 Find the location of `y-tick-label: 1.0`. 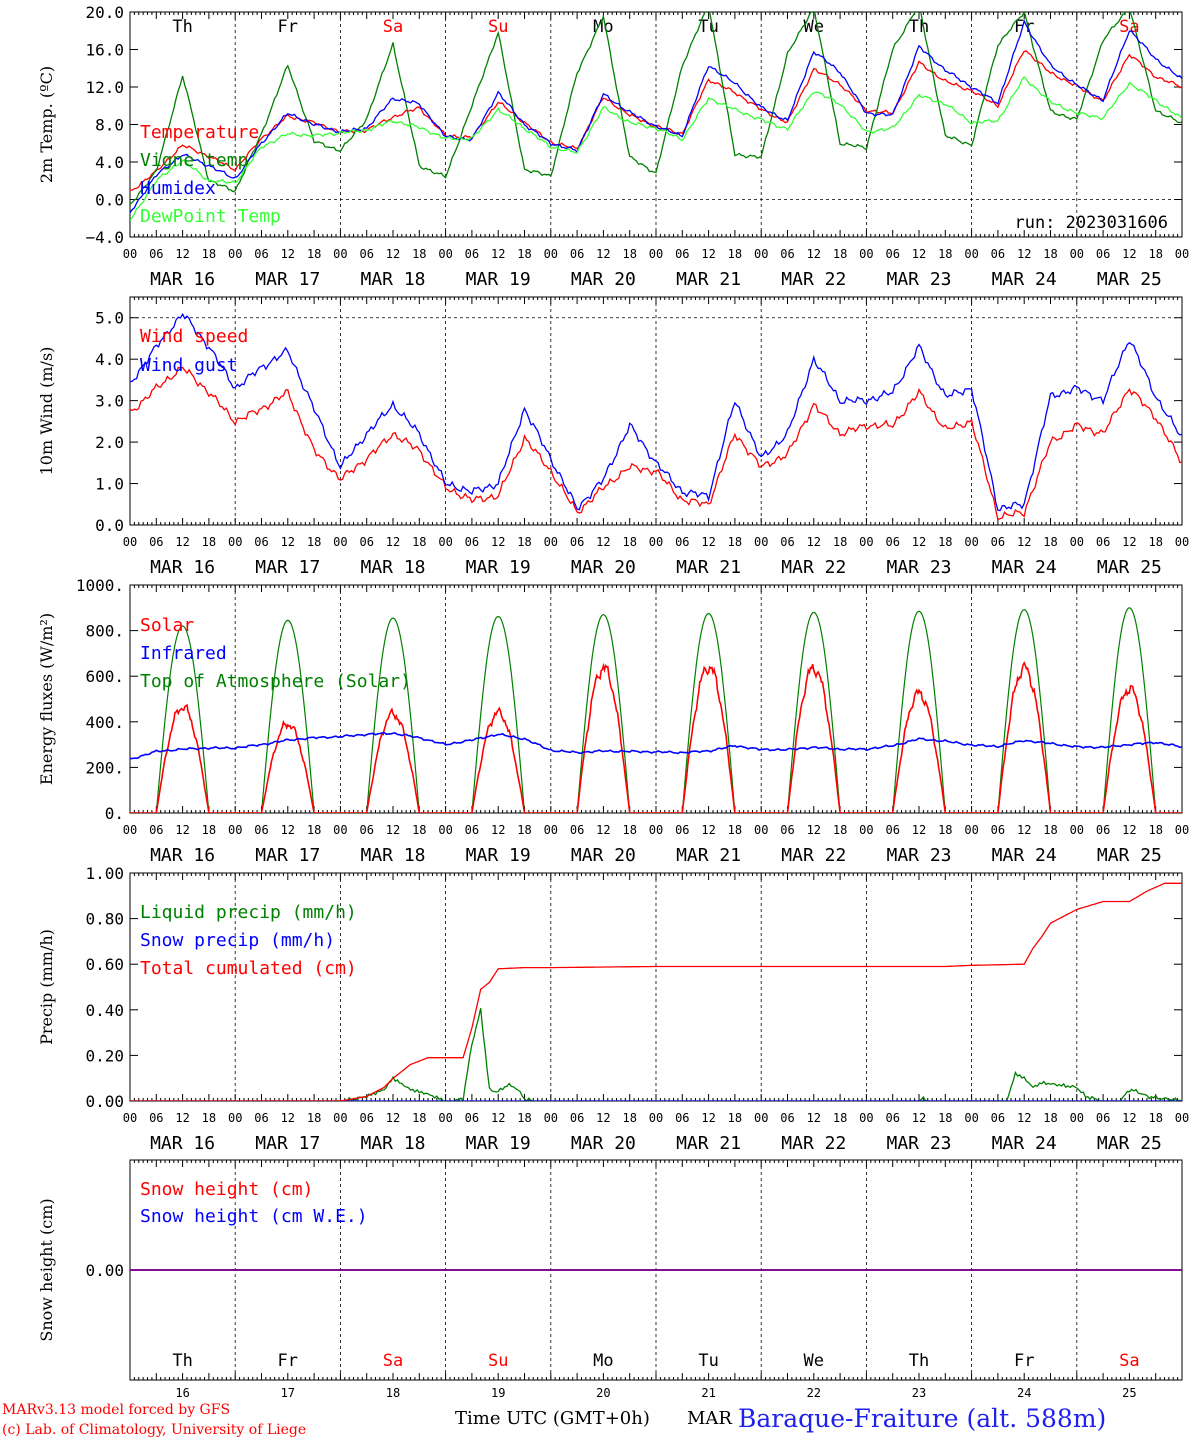

y-tick-label: 1.0 is located at coordinates (109, 484).